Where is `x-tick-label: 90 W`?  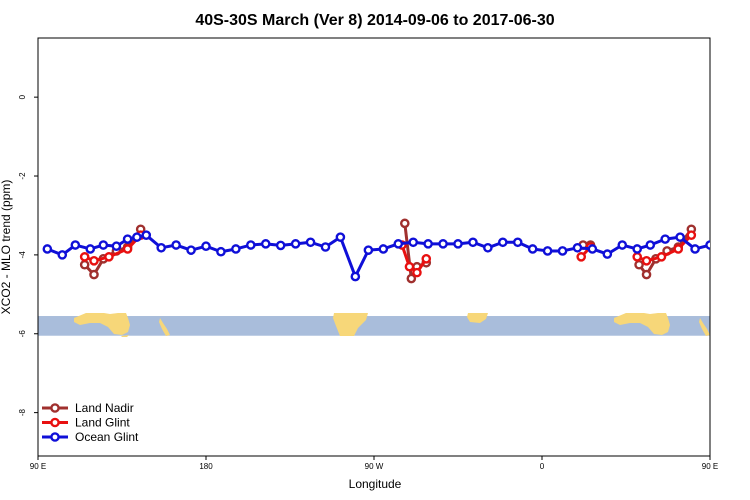 x-tick-label: 90 W is located at coordinates (374, 466).